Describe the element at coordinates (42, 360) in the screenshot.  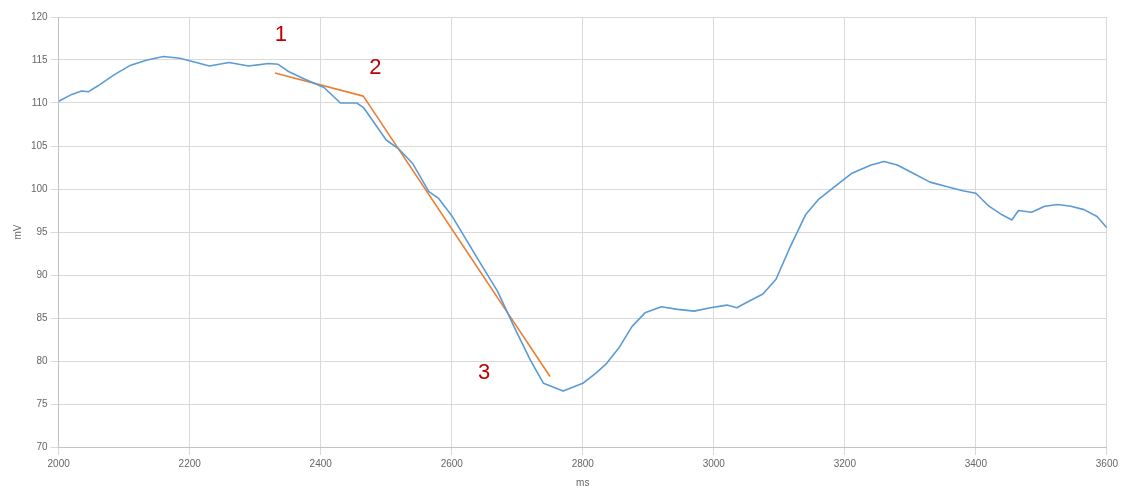
I see `y-tick-label: 80` at that location.